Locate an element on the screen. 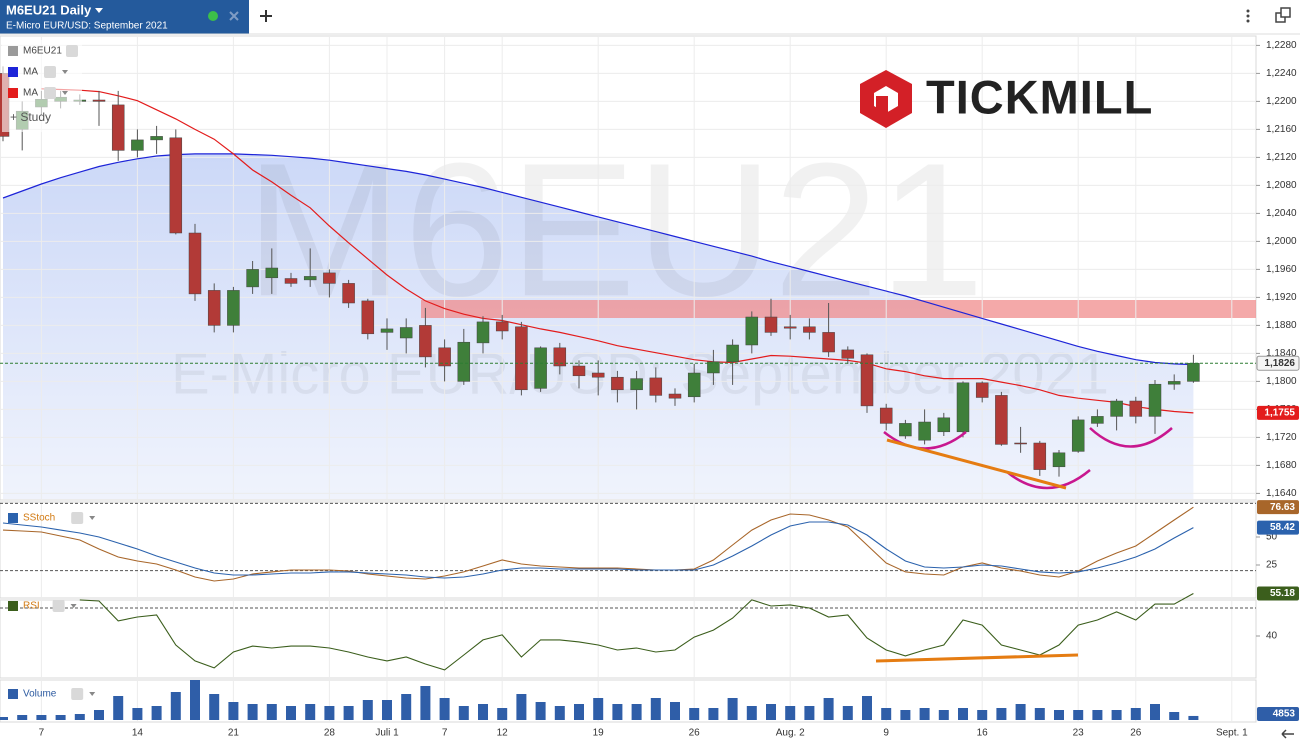 The image size is (1300, 741). y-tick-label: 1,2160 is located at coordinates (1281, 129).